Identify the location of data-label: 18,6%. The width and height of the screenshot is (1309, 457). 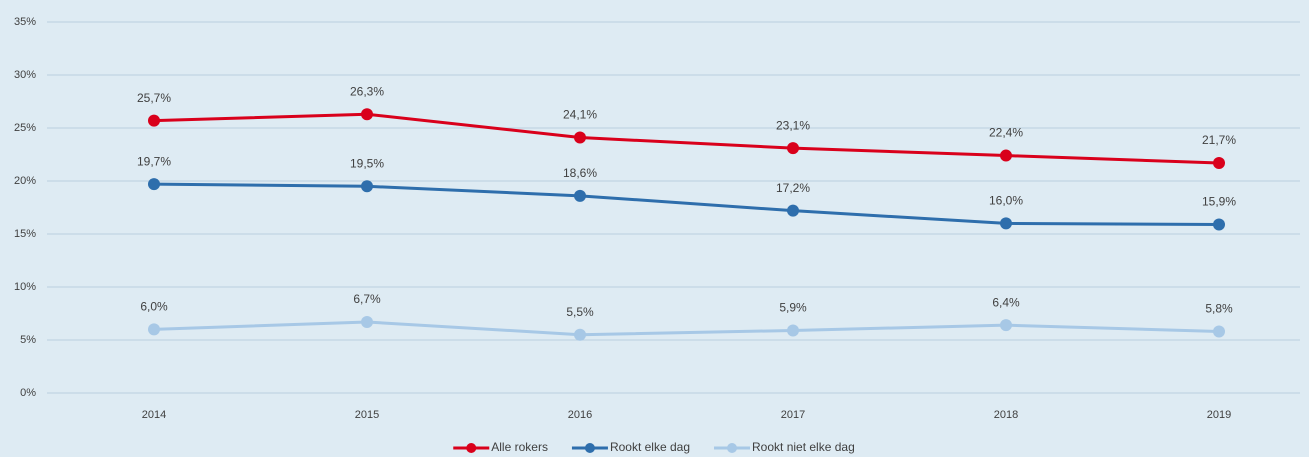
(580, 173).